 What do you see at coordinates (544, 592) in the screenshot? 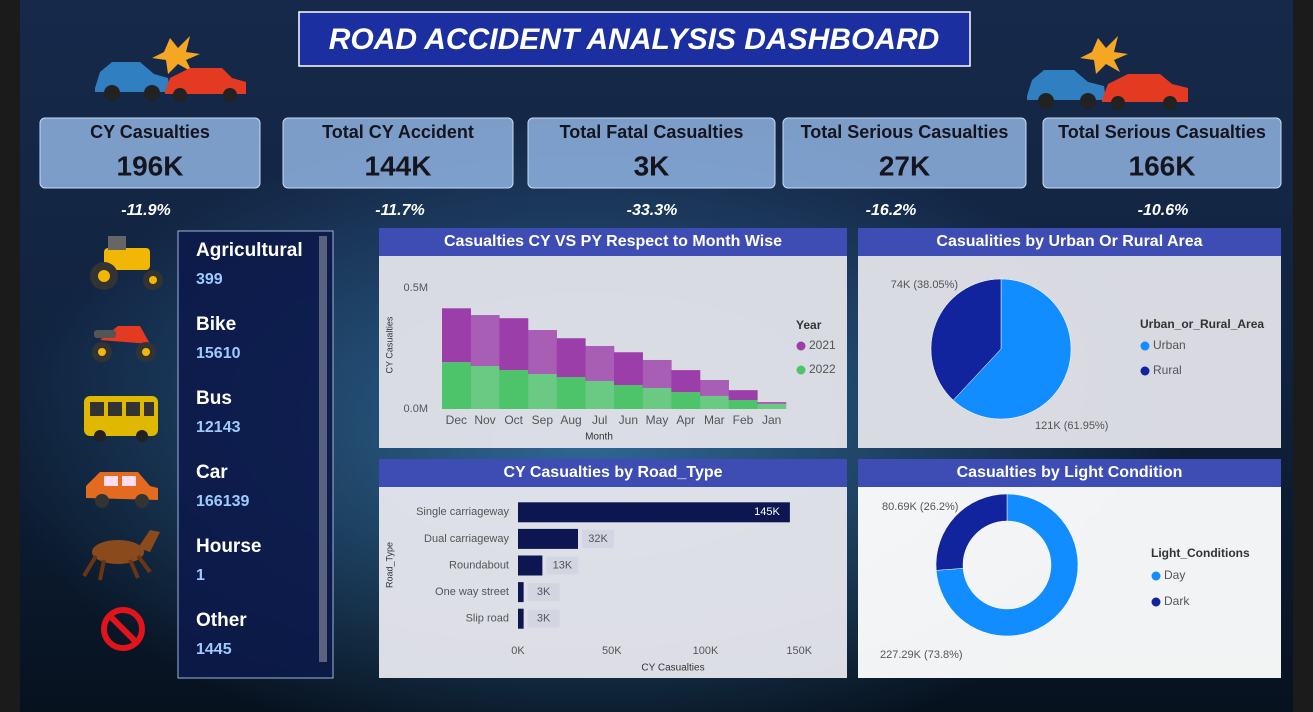
I see `data-label: 3K` at bounding box center [544, 592].